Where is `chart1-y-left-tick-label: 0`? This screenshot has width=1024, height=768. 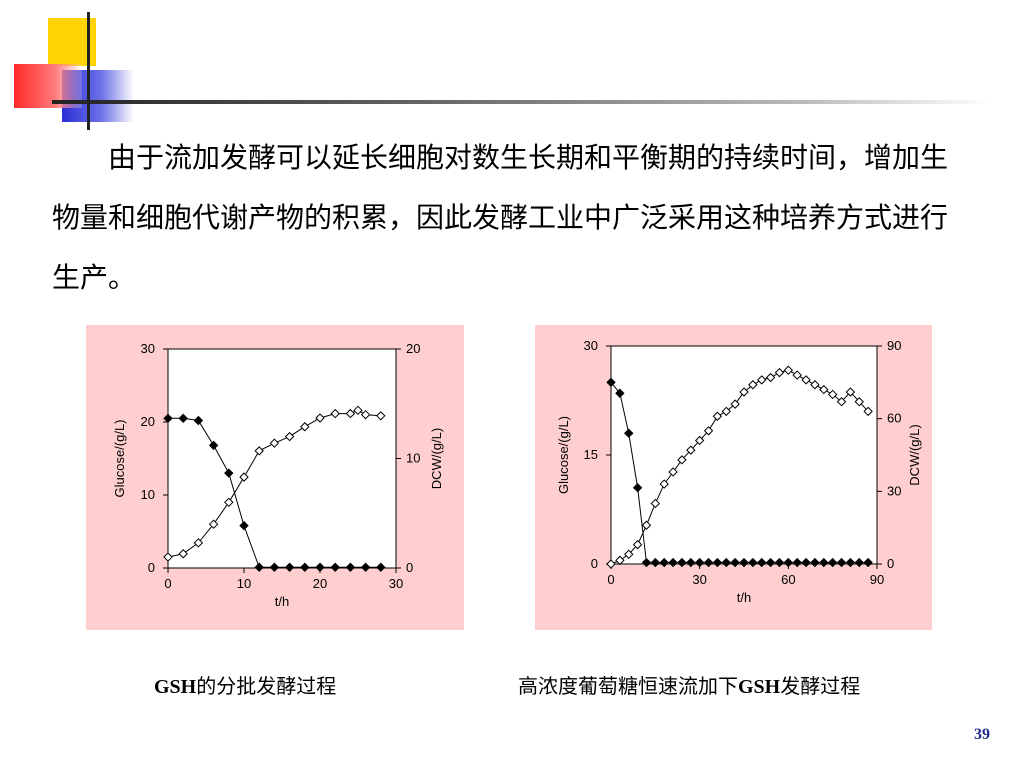
chart1-y-left-tick-label: 0 is located at coordinates (151, 567).